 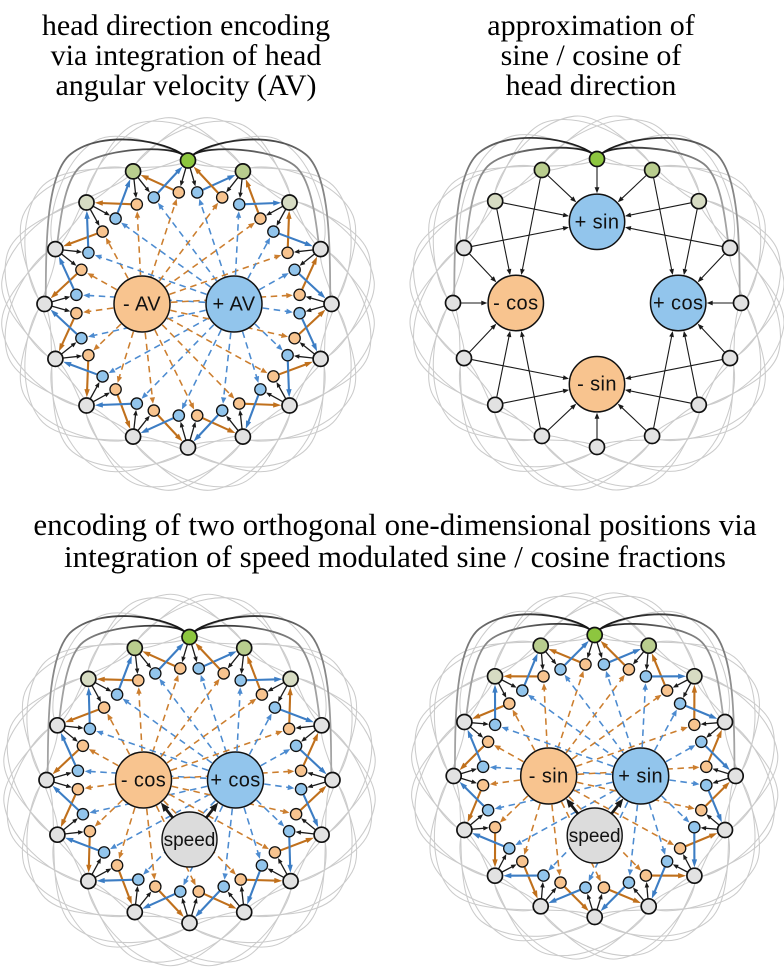 What do you see at coordinates (591, 55) in the screenshot?
I see `svg-text: sine / cosine of` at bounding box center [591, 55].